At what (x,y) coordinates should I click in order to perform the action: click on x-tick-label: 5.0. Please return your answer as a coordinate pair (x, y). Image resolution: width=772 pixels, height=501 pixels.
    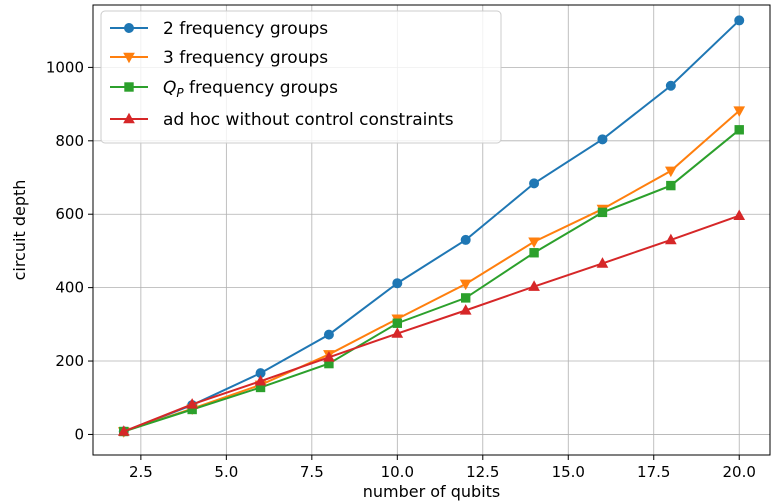
    Looking at the image, I should click on (226, 472).